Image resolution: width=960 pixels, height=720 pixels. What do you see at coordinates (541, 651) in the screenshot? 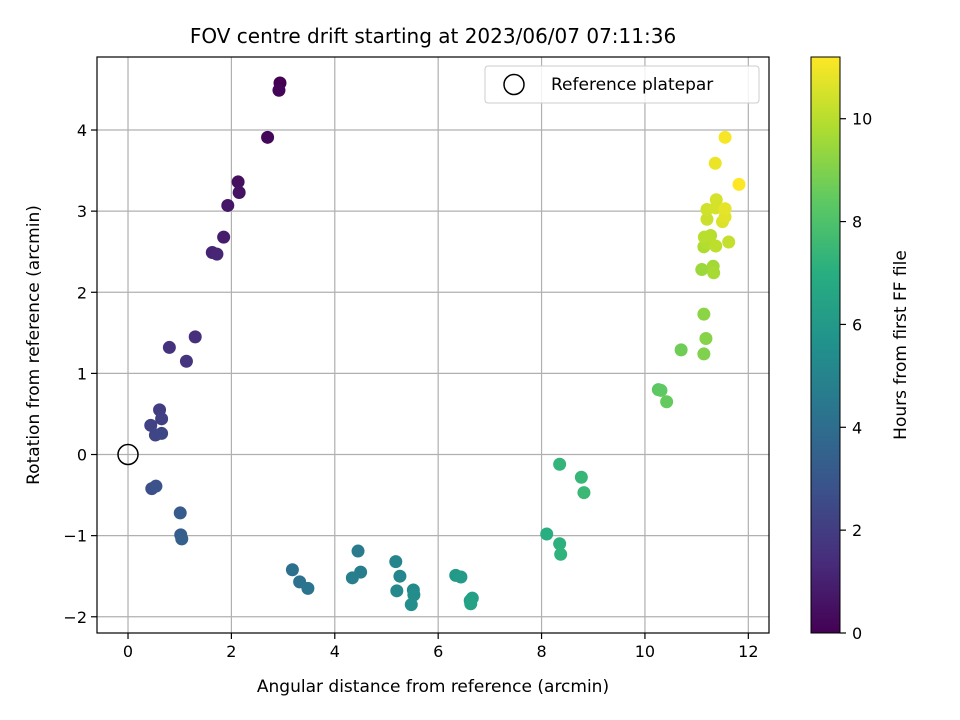
I see `x-tick-label: 8` at bounding box center [541, 651].